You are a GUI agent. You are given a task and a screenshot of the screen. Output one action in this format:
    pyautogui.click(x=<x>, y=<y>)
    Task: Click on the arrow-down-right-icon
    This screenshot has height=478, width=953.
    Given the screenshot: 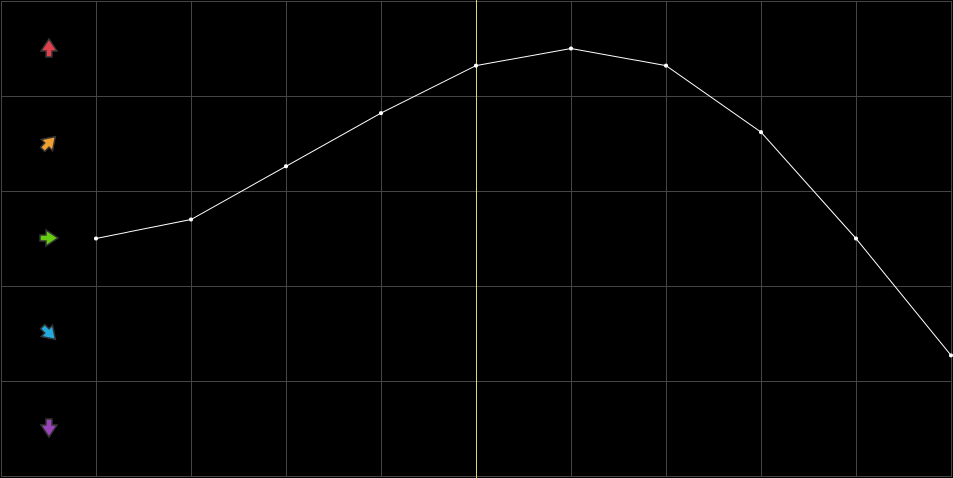 What is the action you would take?
    pyautogui.click(x=48, y=332)
    